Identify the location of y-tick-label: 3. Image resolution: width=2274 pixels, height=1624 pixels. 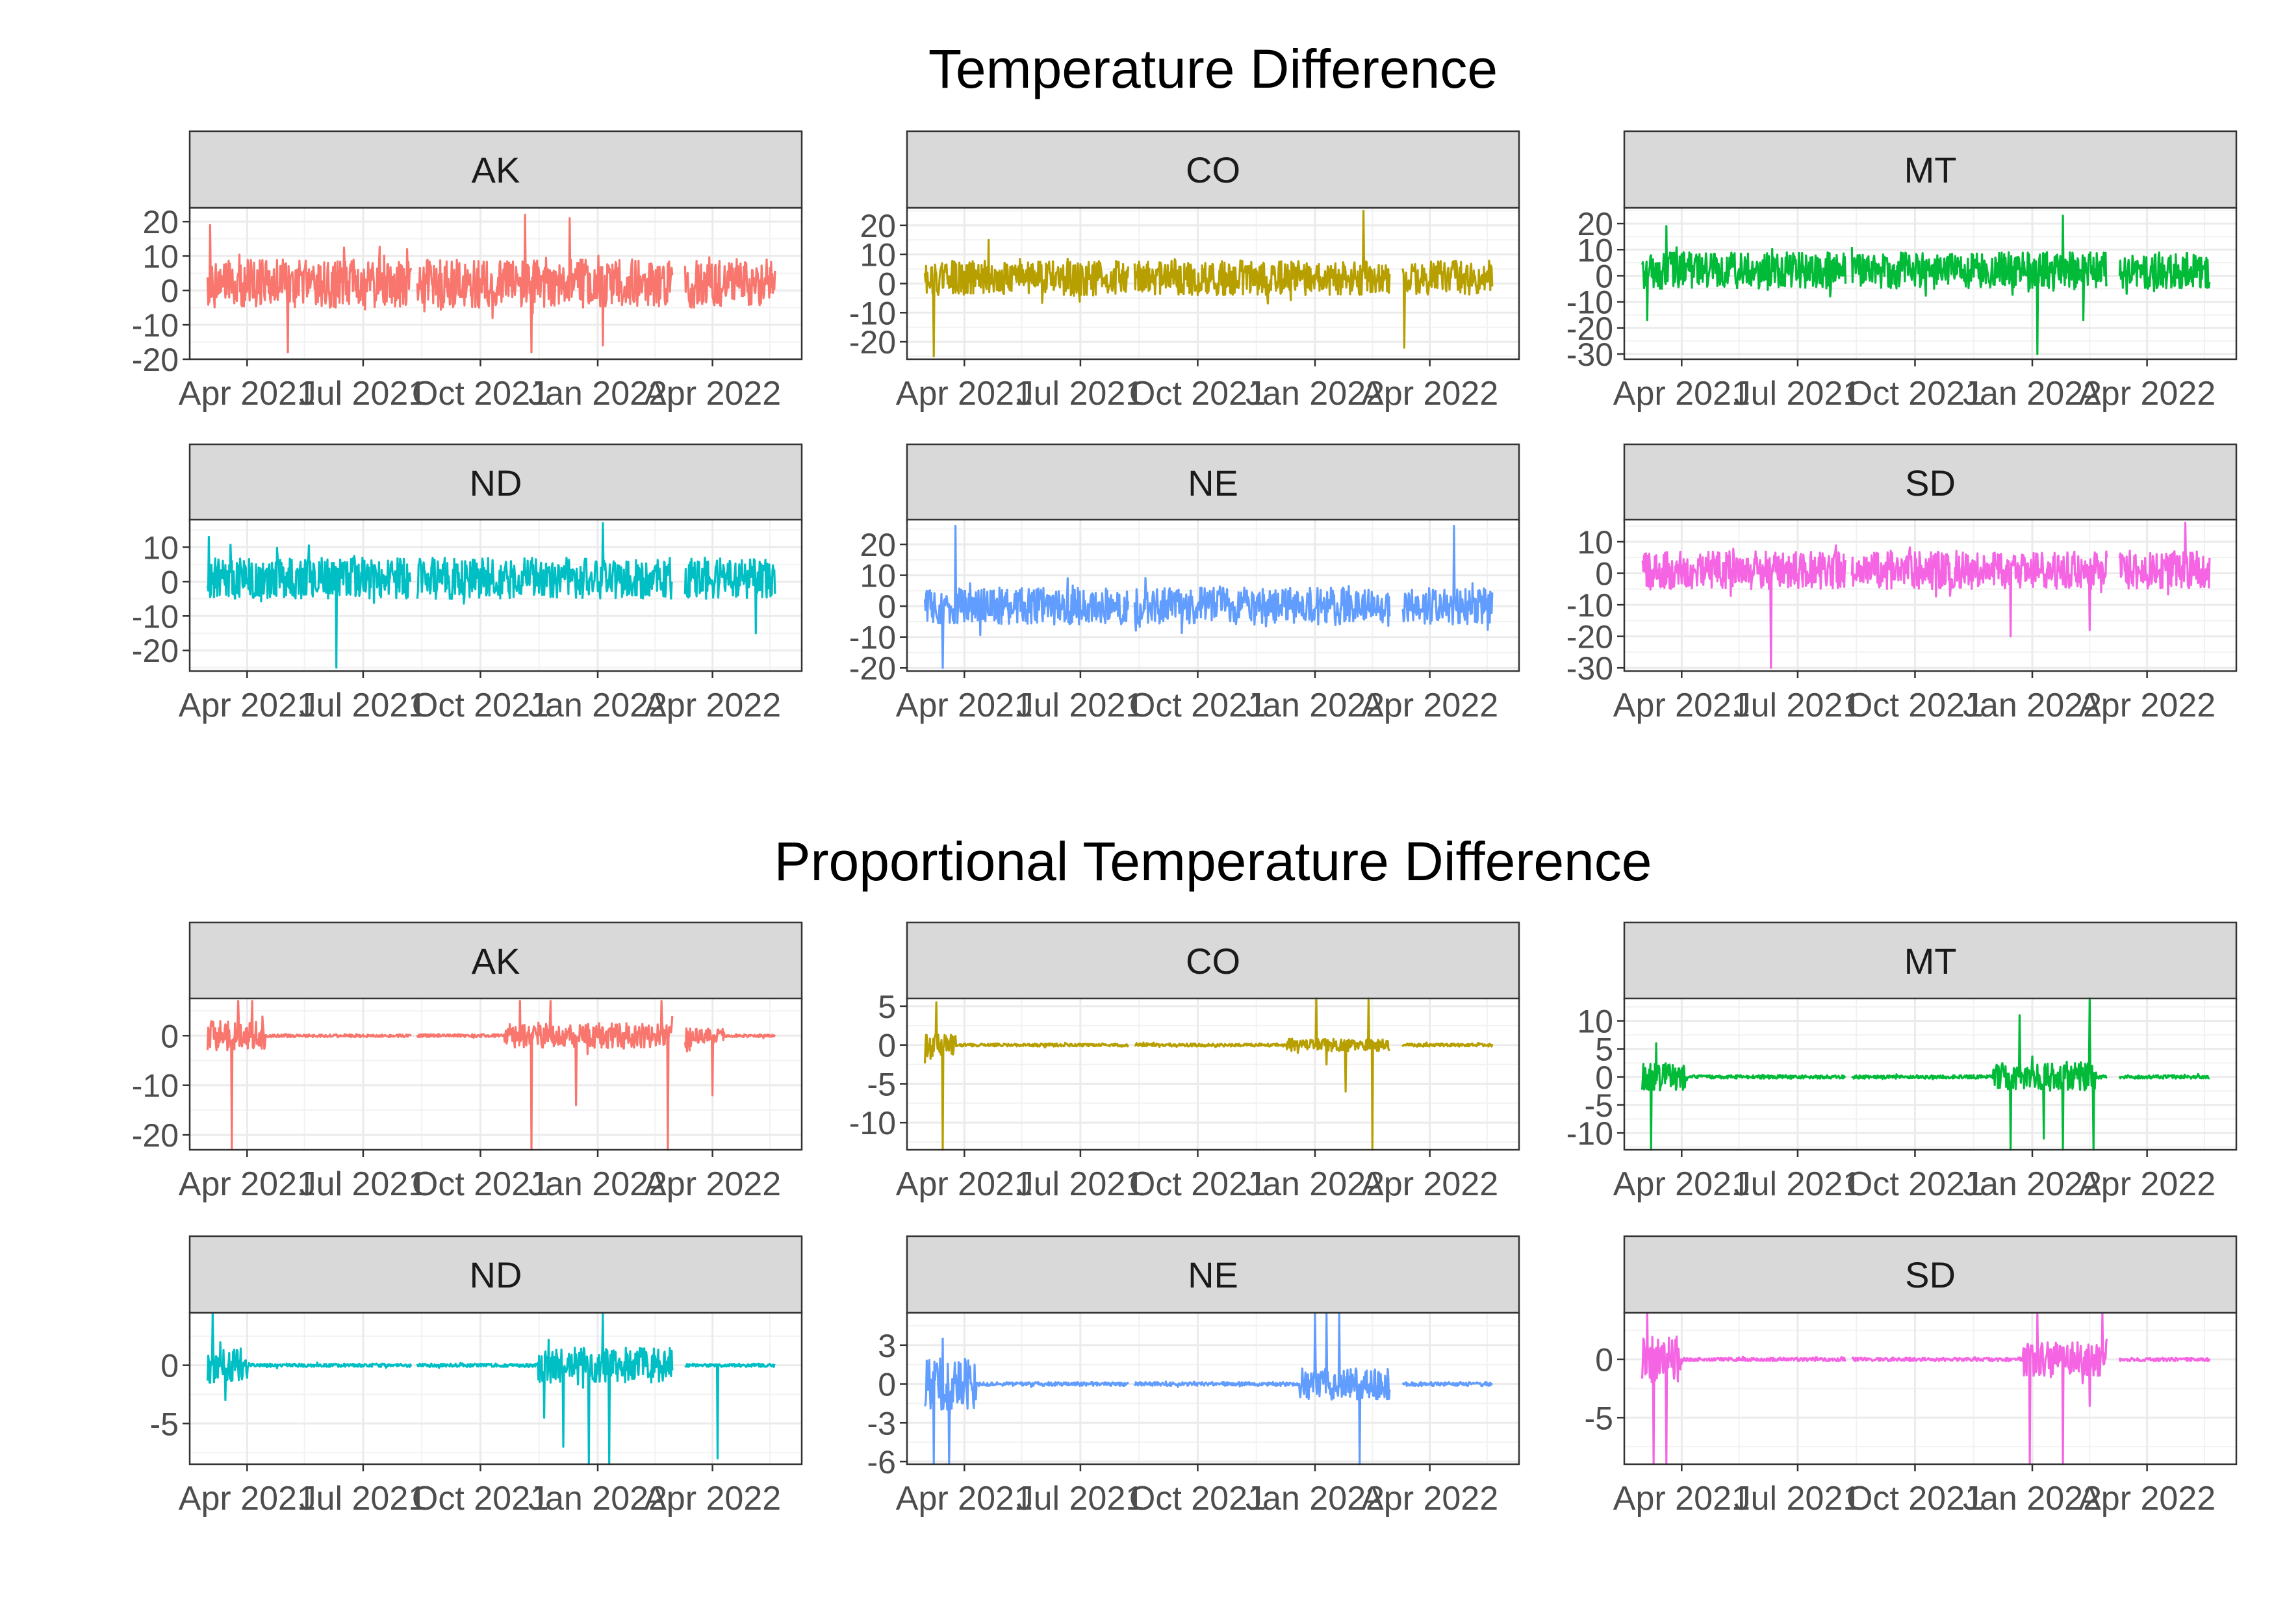
(887, 1346).